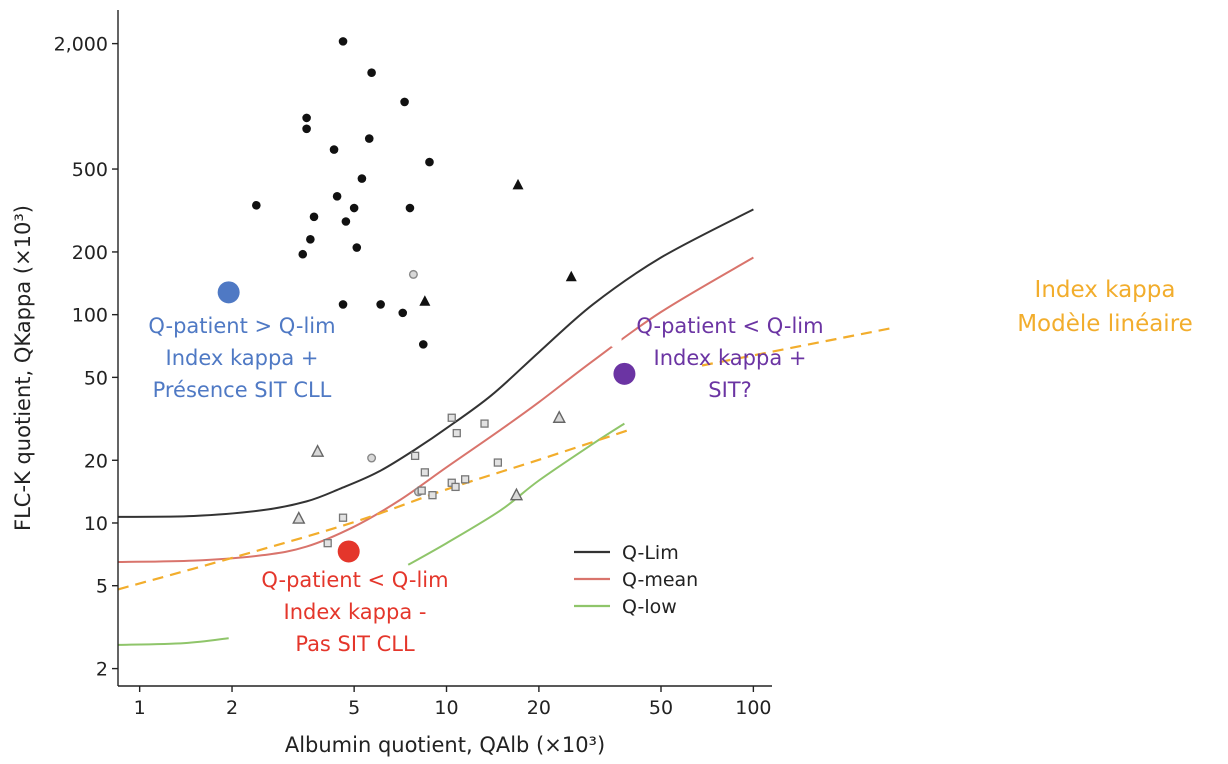  What do you see at coordinates (616, 330) in the screenshot?
I see `qlim-gap` at bounding box center [616, 330].